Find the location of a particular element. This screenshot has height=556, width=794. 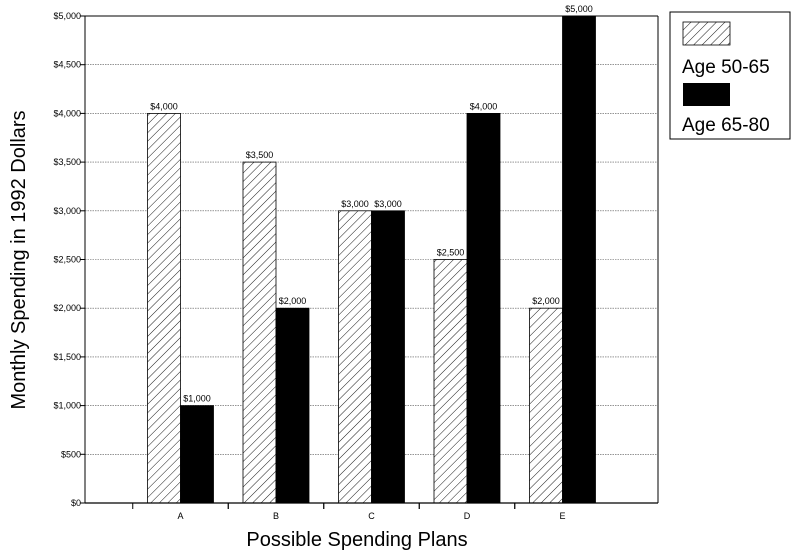

bar-age-65-80-b is located at coordinates (292, 405).